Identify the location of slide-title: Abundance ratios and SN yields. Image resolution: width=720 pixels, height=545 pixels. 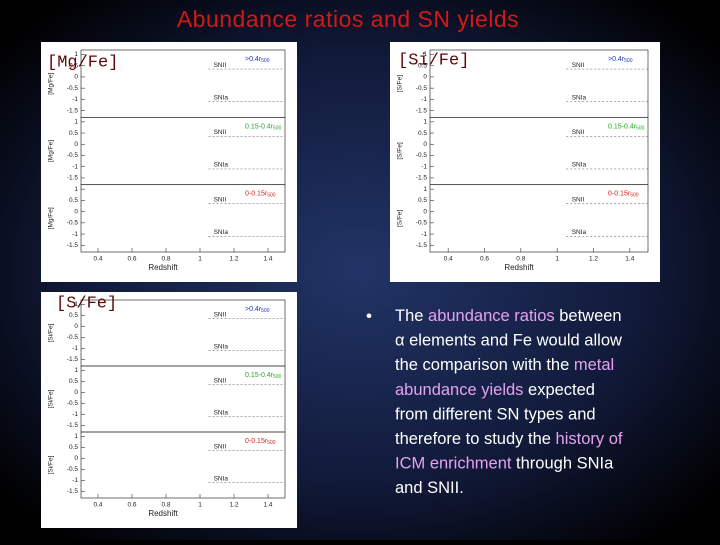
(348, 19).